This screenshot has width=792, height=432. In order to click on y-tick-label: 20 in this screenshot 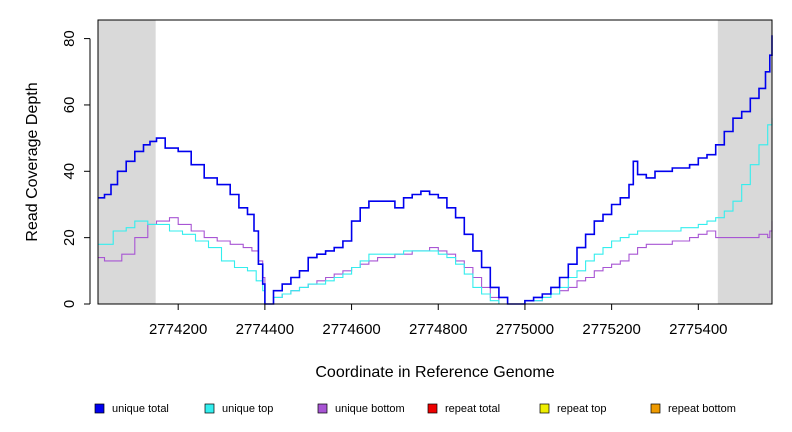, I will do `click(69, 237)`.